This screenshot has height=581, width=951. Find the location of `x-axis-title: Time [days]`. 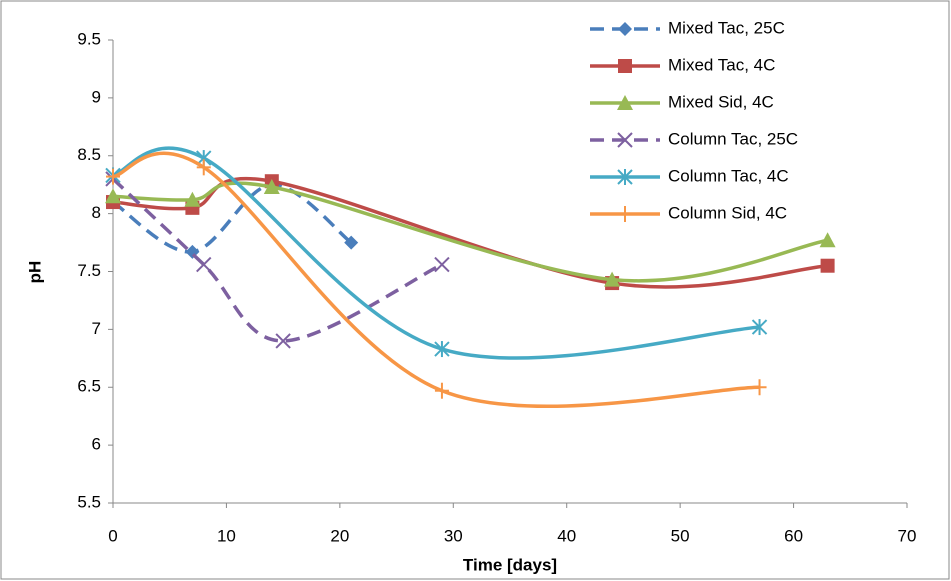

x-axis-title: Time [days] is located at coordinates (510, 564).